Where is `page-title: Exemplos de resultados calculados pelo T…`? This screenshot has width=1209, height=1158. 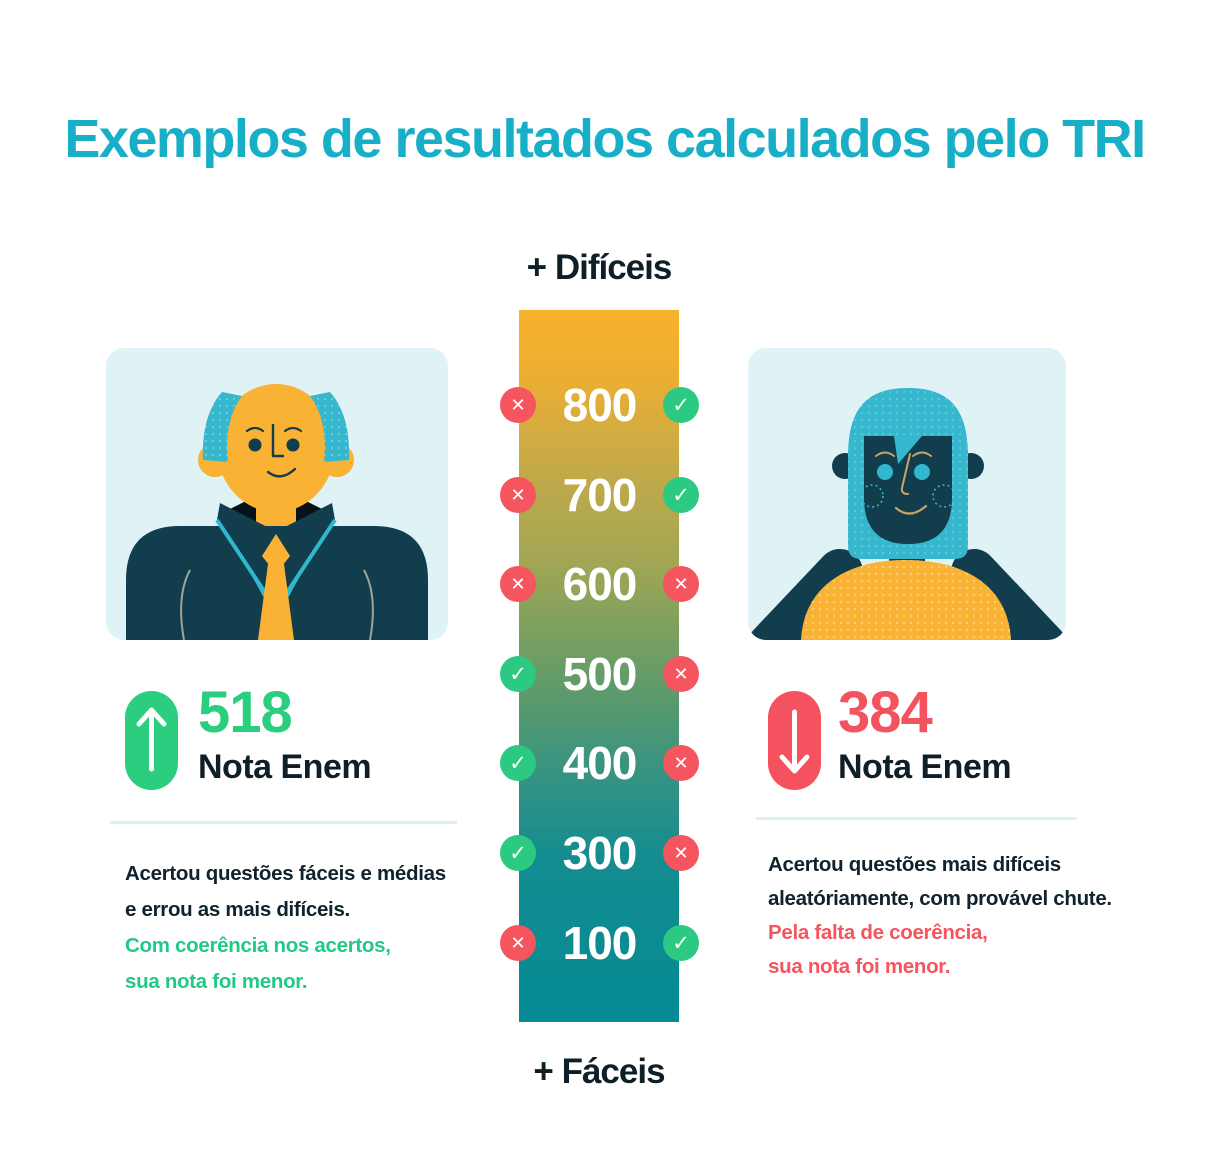
page-title: Exemplos de resultados calculados pelo T… is located at coordinates (605, 139).